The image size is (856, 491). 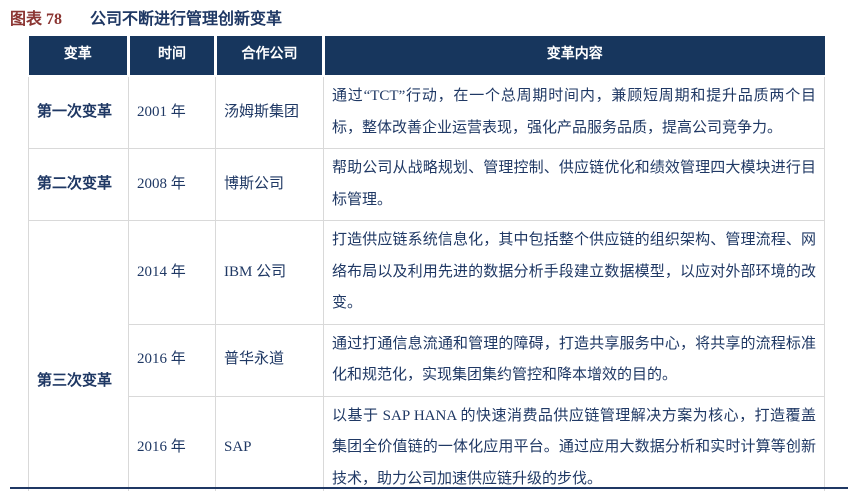 I want to click on time-cell: 2008 年, so click(x=172, y=184).